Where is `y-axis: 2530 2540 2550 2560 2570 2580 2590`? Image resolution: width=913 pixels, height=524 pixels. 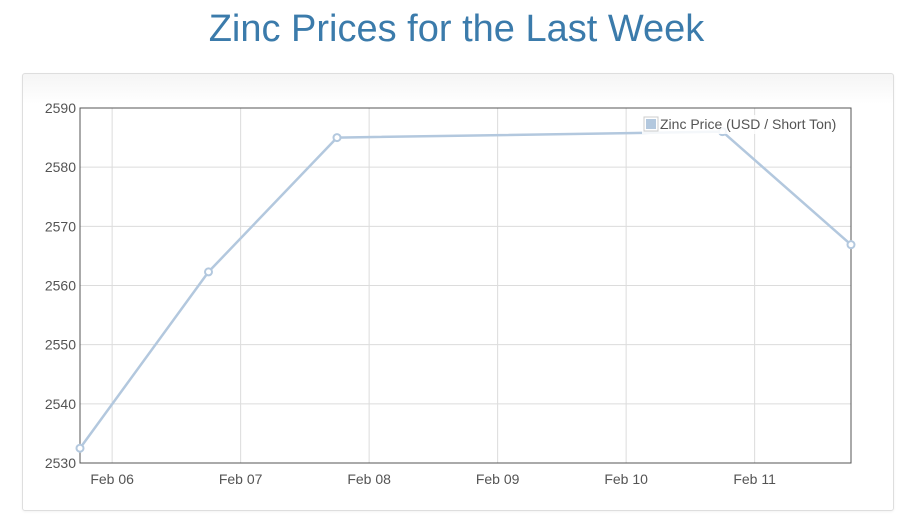 y-axis: 2530 2540 2550 2560 2570 2580 2590 is located at coordinates (60, 285).